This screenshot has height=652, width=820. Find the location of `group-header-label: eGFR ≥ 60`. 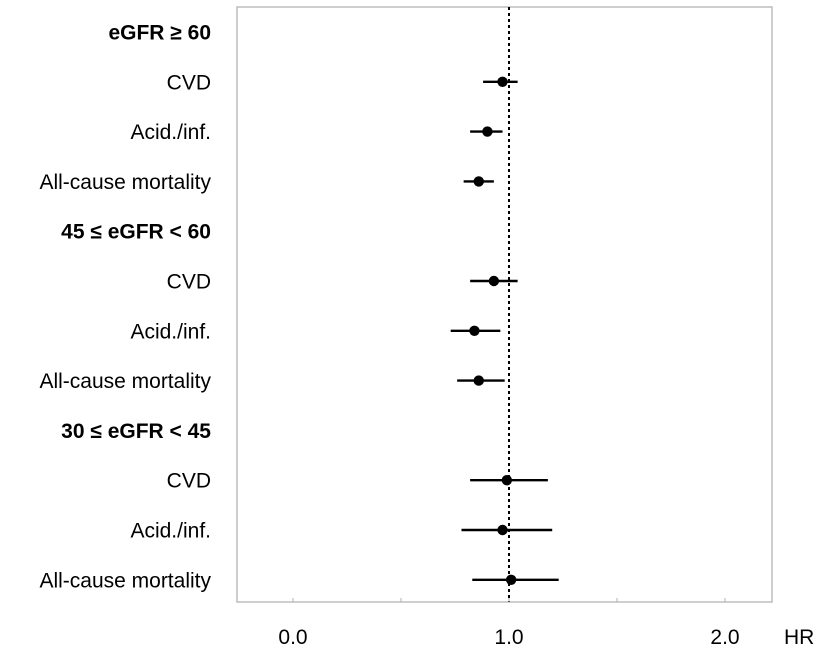

group-header-label: eGFR ≥ 60 is located at coordinates (159, 33).